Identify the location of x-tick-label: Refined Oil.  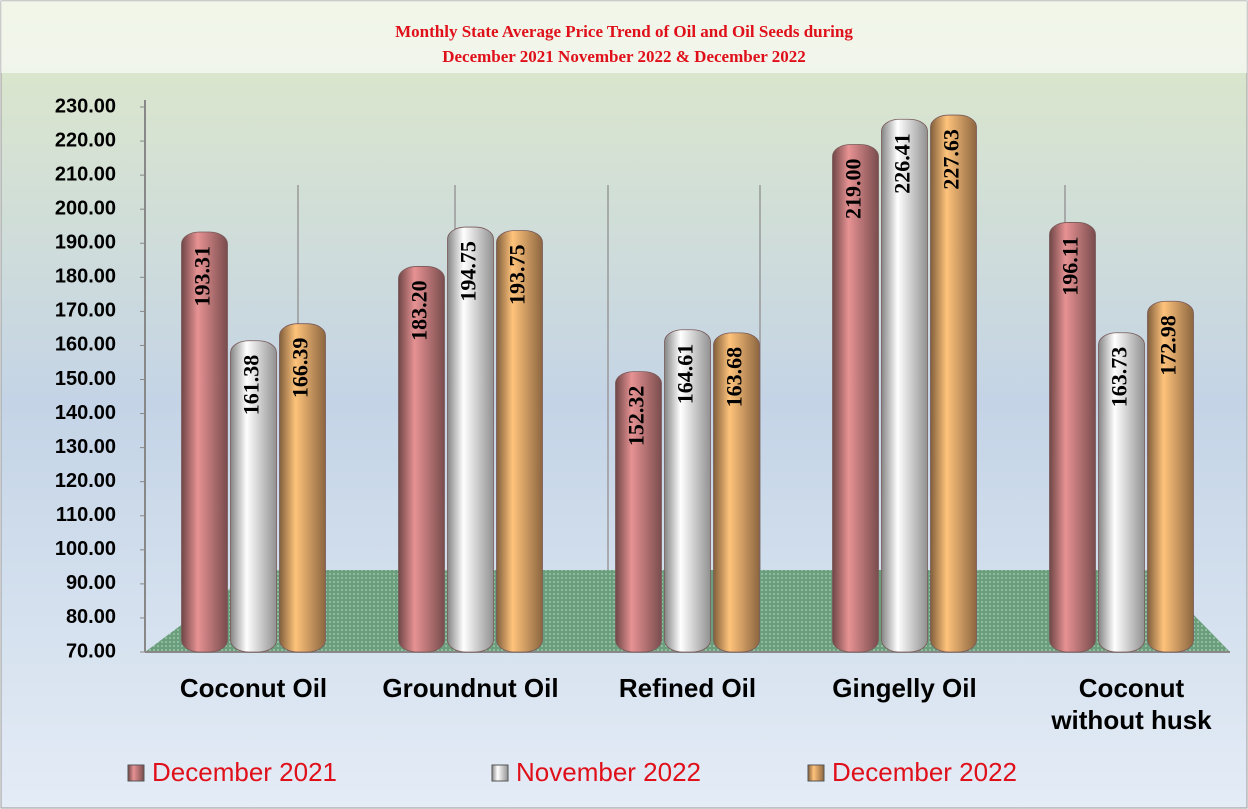
(687, 688).